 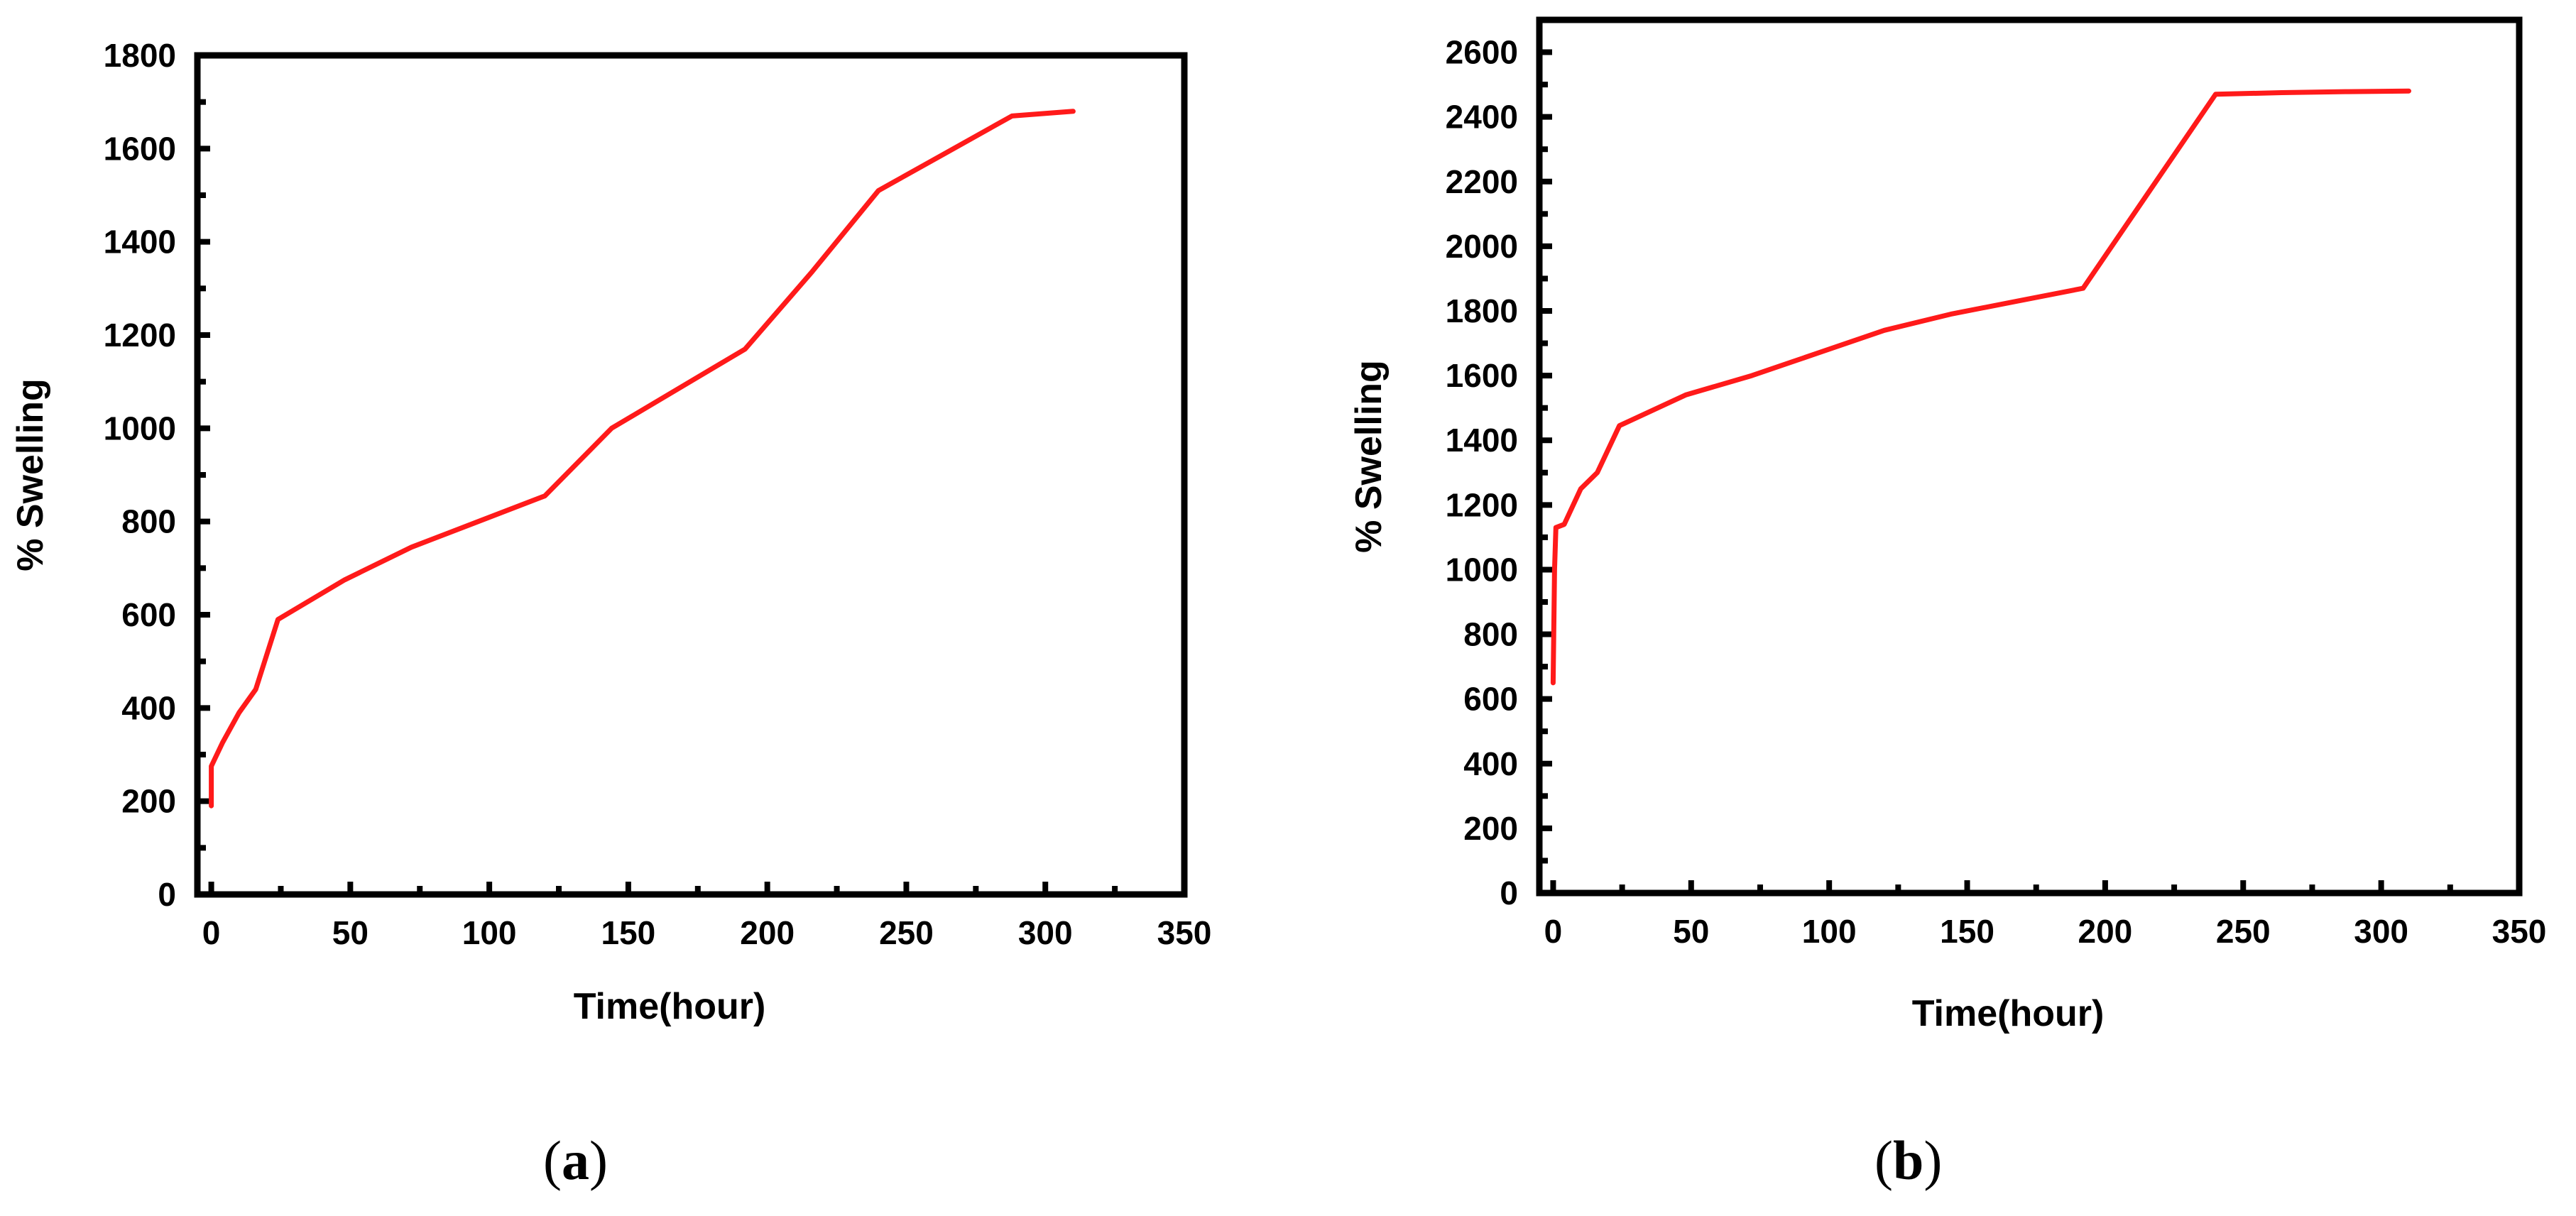 I want to click on panel-label-b: (b), so click(x=1908, y=1160).